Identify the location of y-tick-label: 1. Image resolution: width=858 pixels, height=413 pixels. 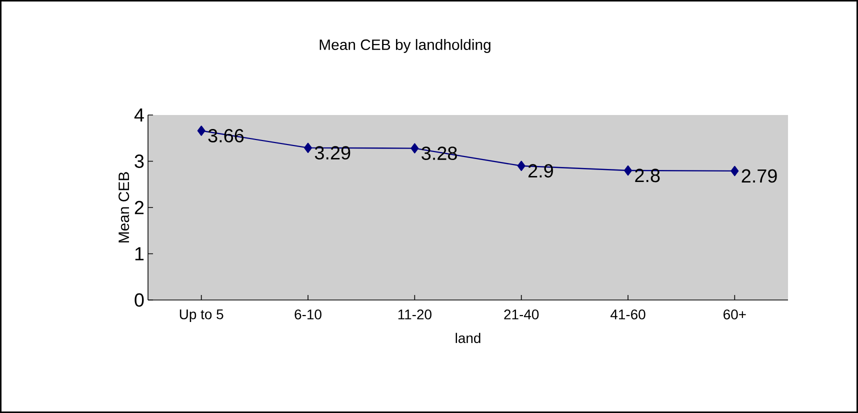
(139, 253).